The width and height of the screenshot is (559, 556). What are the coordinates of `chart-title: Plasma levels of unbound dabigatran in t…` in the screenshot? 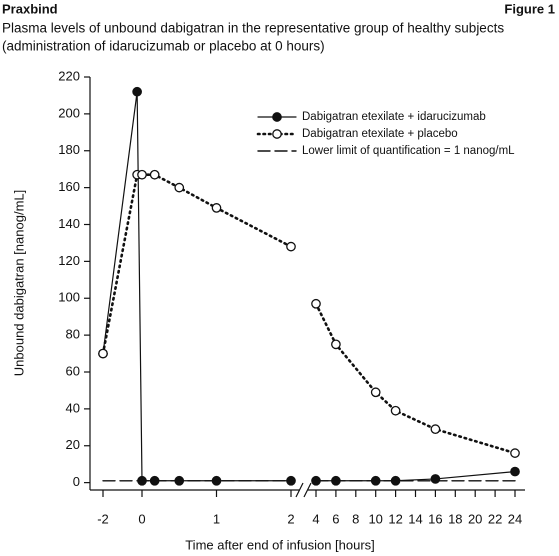 It's located at (253, 28).